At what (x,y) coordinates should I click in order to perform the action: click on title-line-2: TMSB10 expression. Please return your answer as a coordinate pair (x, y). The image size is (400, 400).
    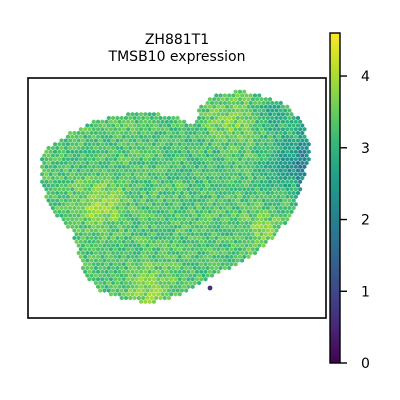
    Looking at the image, I should click on (177, 57).